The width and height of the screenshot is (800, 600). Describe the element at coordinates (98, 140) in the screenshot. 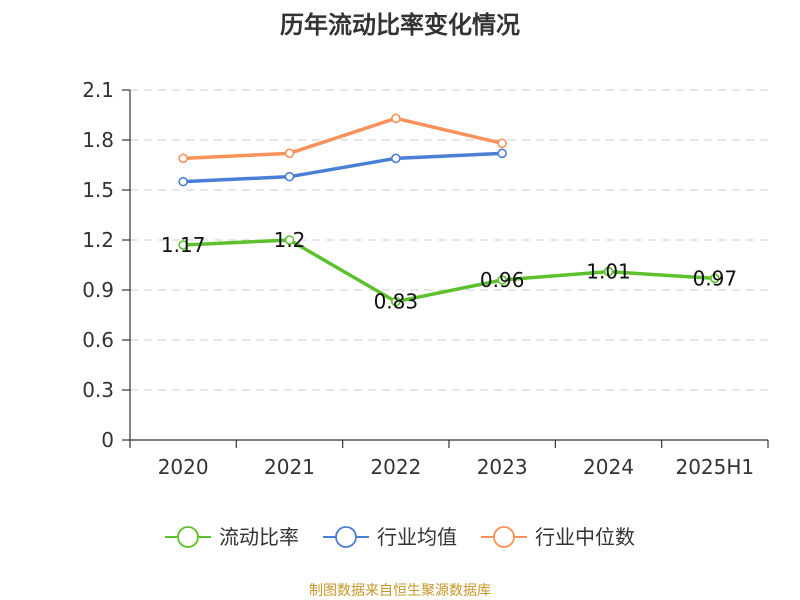

I see `y-tick-label: 1.8` at that location.